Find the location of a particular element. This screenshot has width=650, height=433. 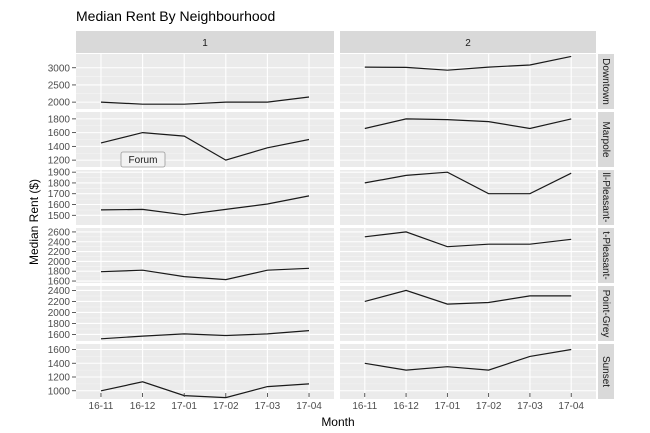

facet-strip-label-row-t-pleasant: t-Pleasant- is located at coordinates (605, 255).